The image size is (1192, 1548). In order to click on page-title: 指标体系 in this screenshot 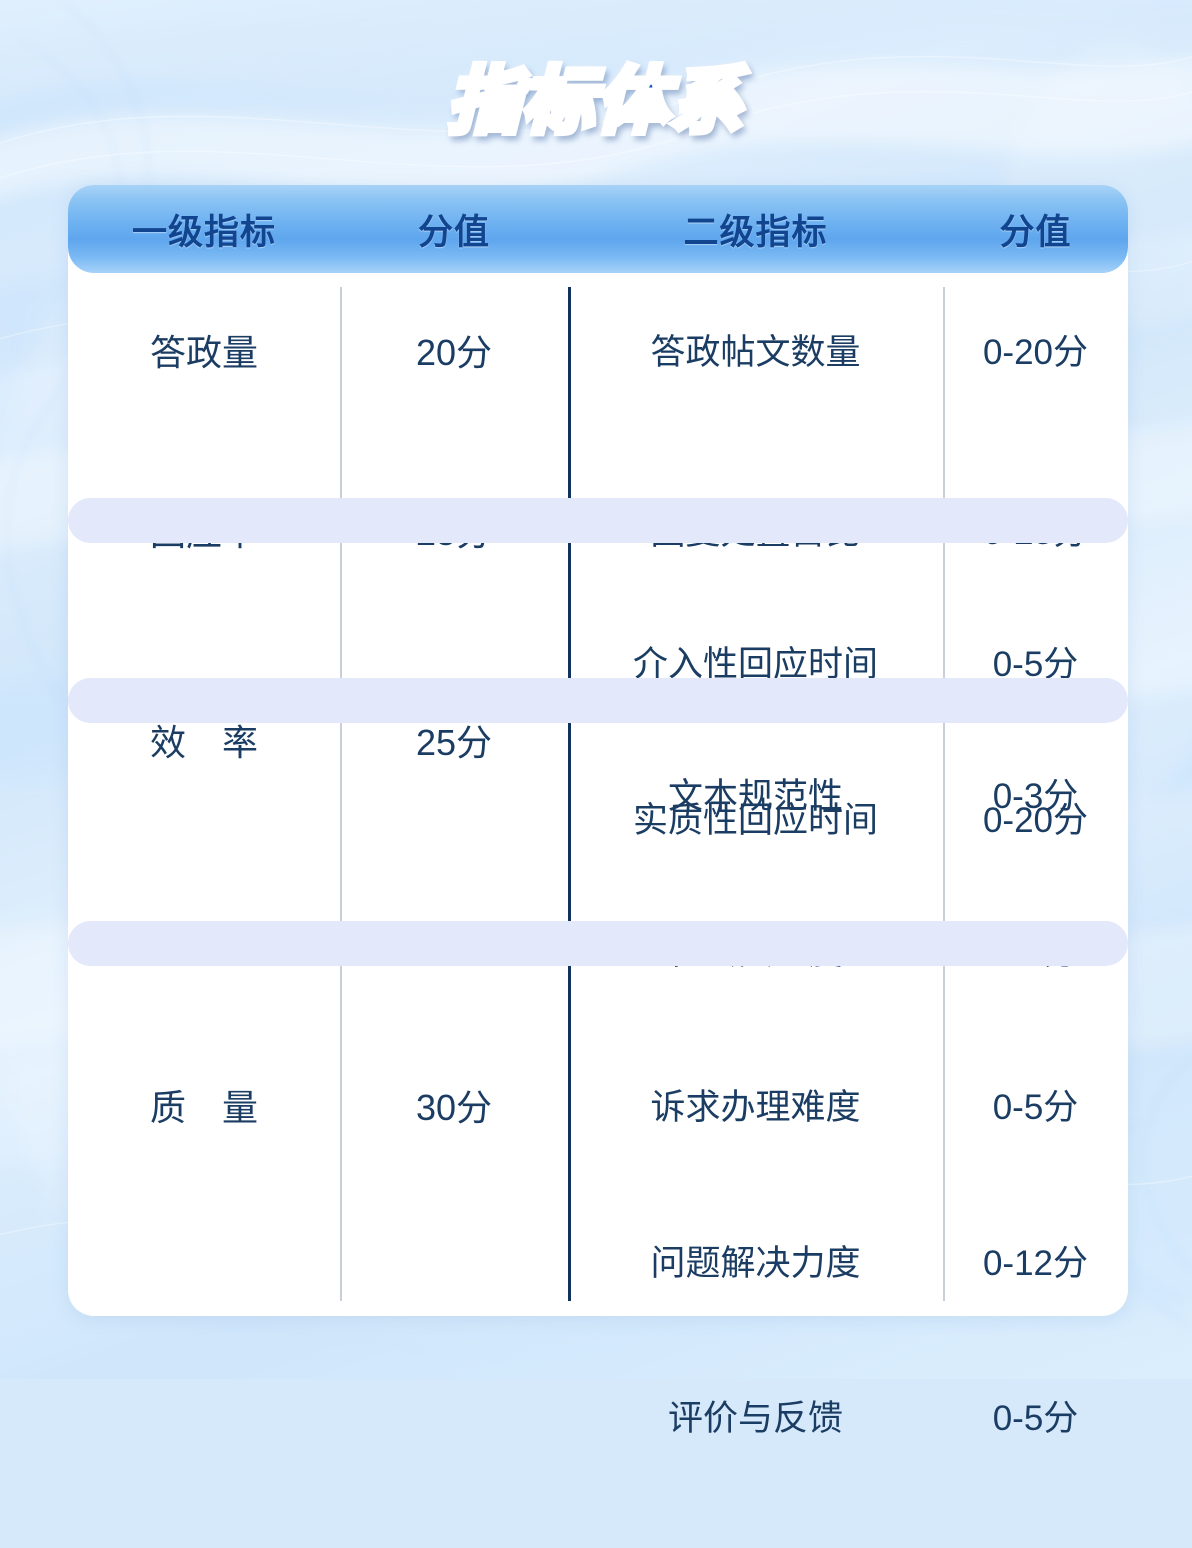, I will do `click(596, 94)`.